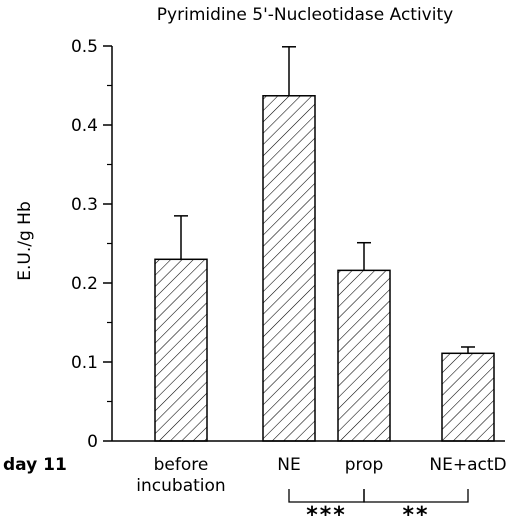 Image resolution: width=520 pixels, height=523 pixels. What do you see at coordinates (84, 284) in the screenshot?
I see `y-tick-label: 0.2` at bounding box center [84, 284].